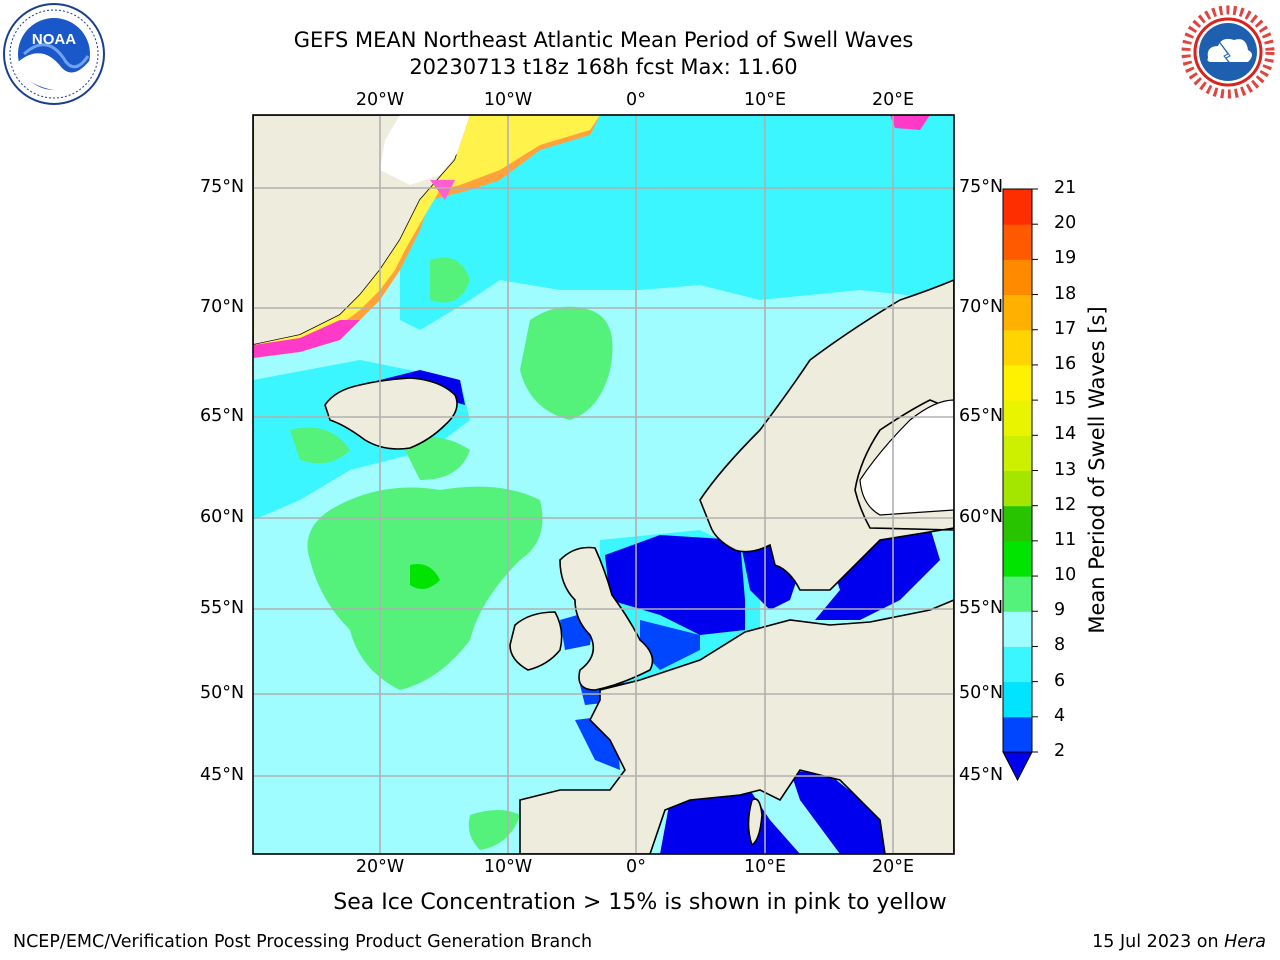  What do you see at coordinates (1065, 363) in the screenshot?
I see `colorbar-tick-label: 16` at bounding box center [1065, 363].